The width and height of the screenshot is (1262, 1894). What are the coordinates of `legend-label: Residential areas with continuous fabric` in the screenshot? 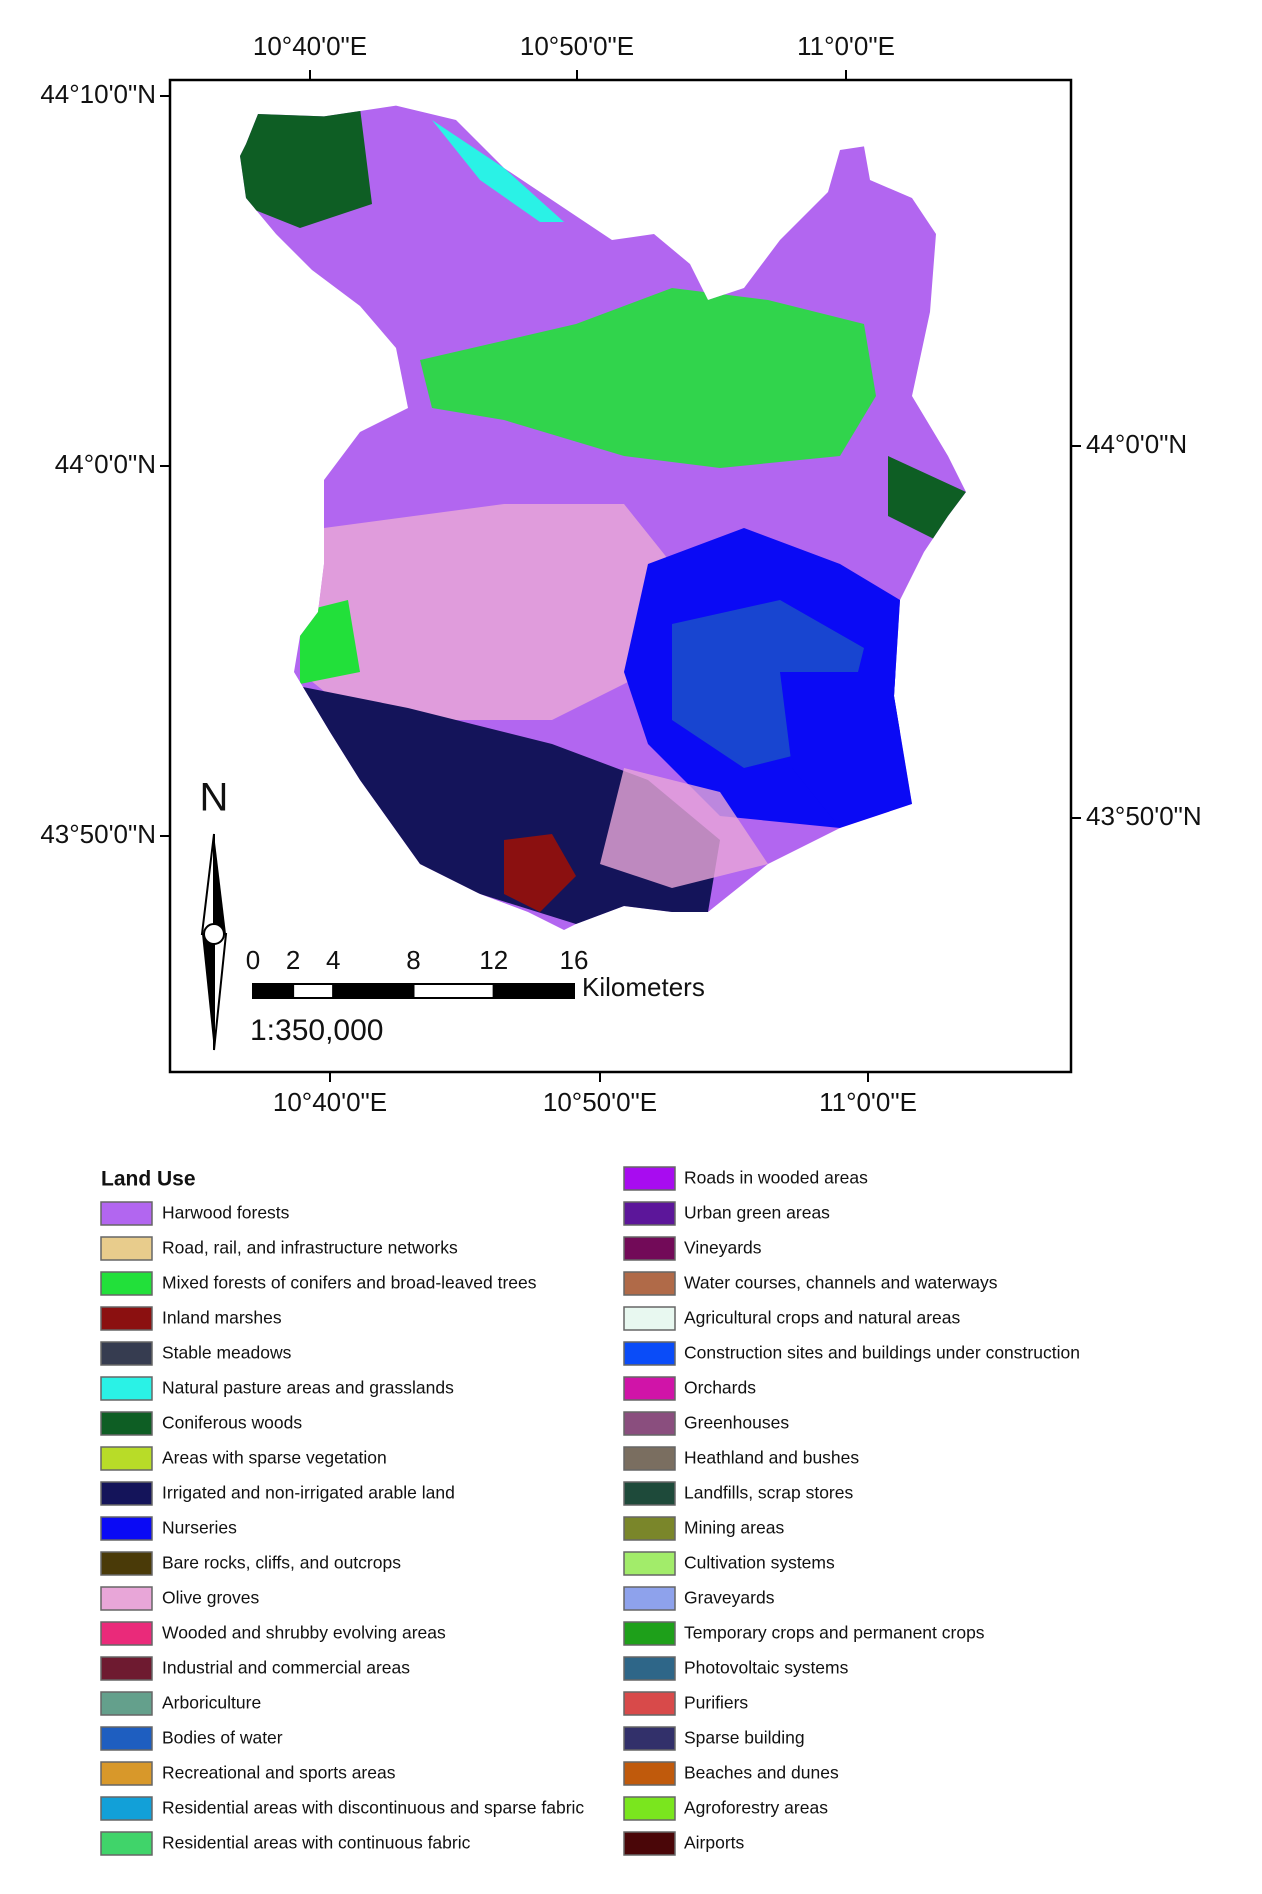 It's located at (316, 1843).